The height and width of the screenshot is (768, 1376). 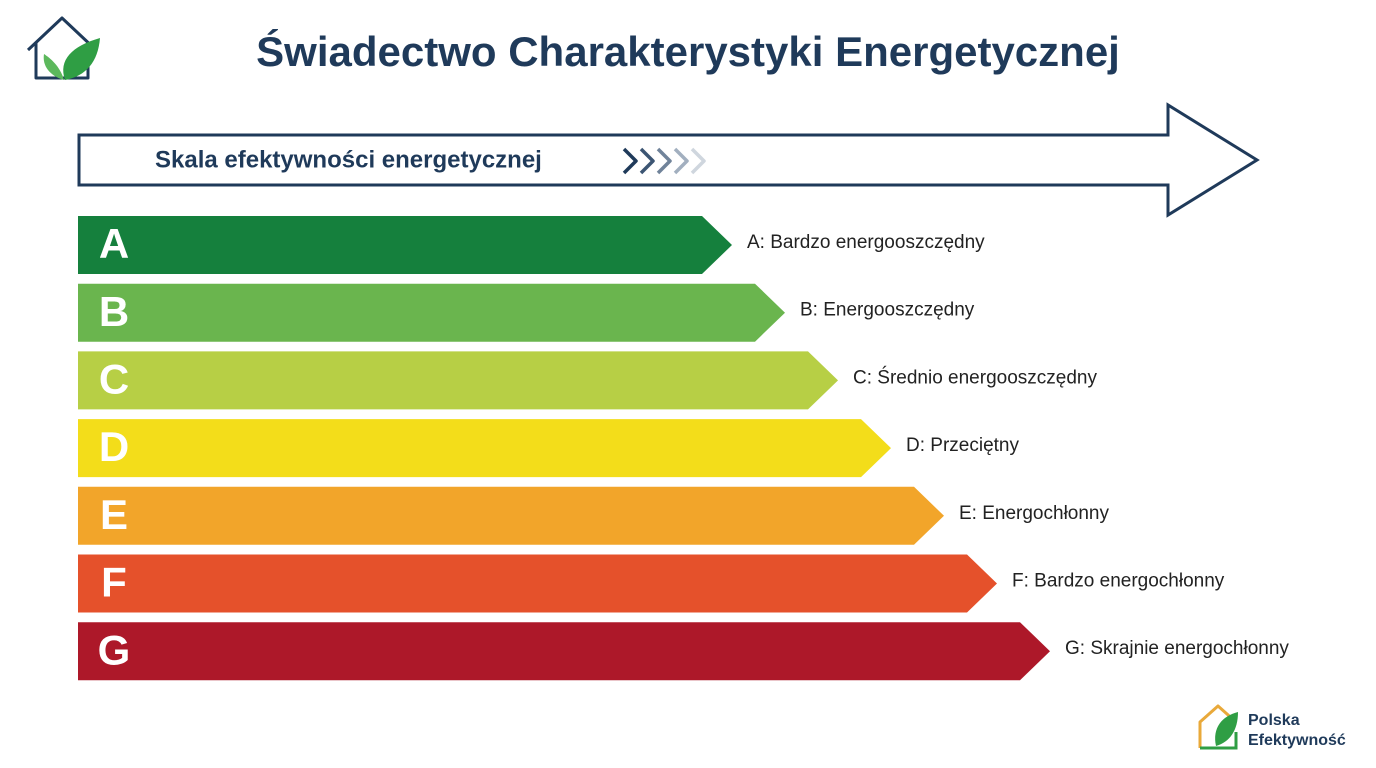 I want to click on brand-line: Polska, so click(x=1274, y=720).